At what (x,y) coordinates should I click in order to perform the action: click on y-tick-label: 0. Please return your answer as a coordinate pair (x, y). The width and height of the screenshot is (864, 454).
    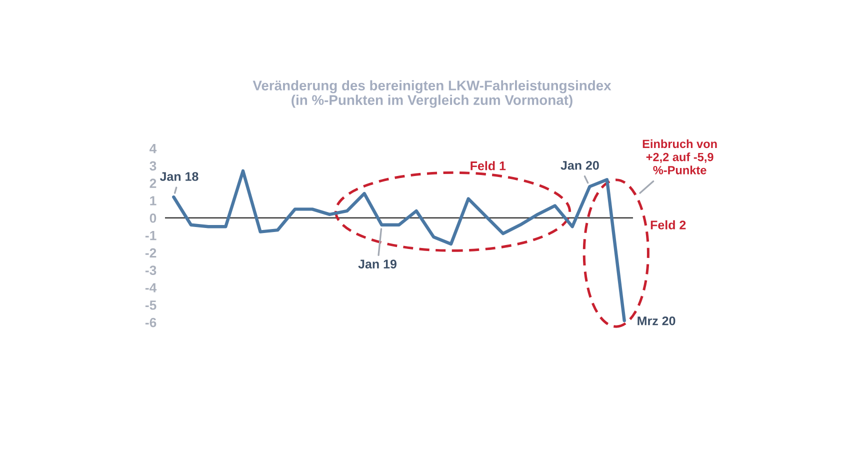
    Looking at the image, I should click on (153, 218).